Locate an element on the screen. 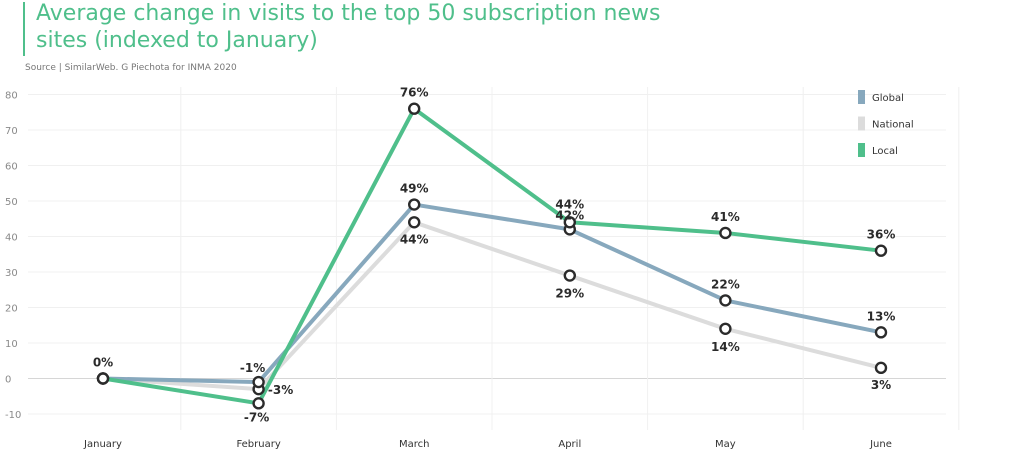 Image resolution: width=1024 pixels, height=453 pixels. data-label-global: 13% is located at coordinates (881, 316).